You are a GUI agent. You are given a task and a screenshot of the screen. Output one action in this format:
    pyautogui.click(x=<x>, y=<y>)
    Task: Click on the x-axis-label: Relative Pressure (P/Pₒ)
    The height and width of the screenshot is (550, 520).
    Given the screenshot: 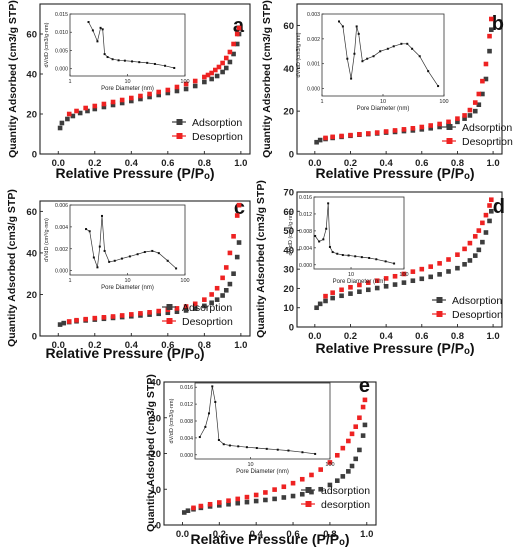 What is the action you would take?
    pyautogui.click(x=394, y=348)
    